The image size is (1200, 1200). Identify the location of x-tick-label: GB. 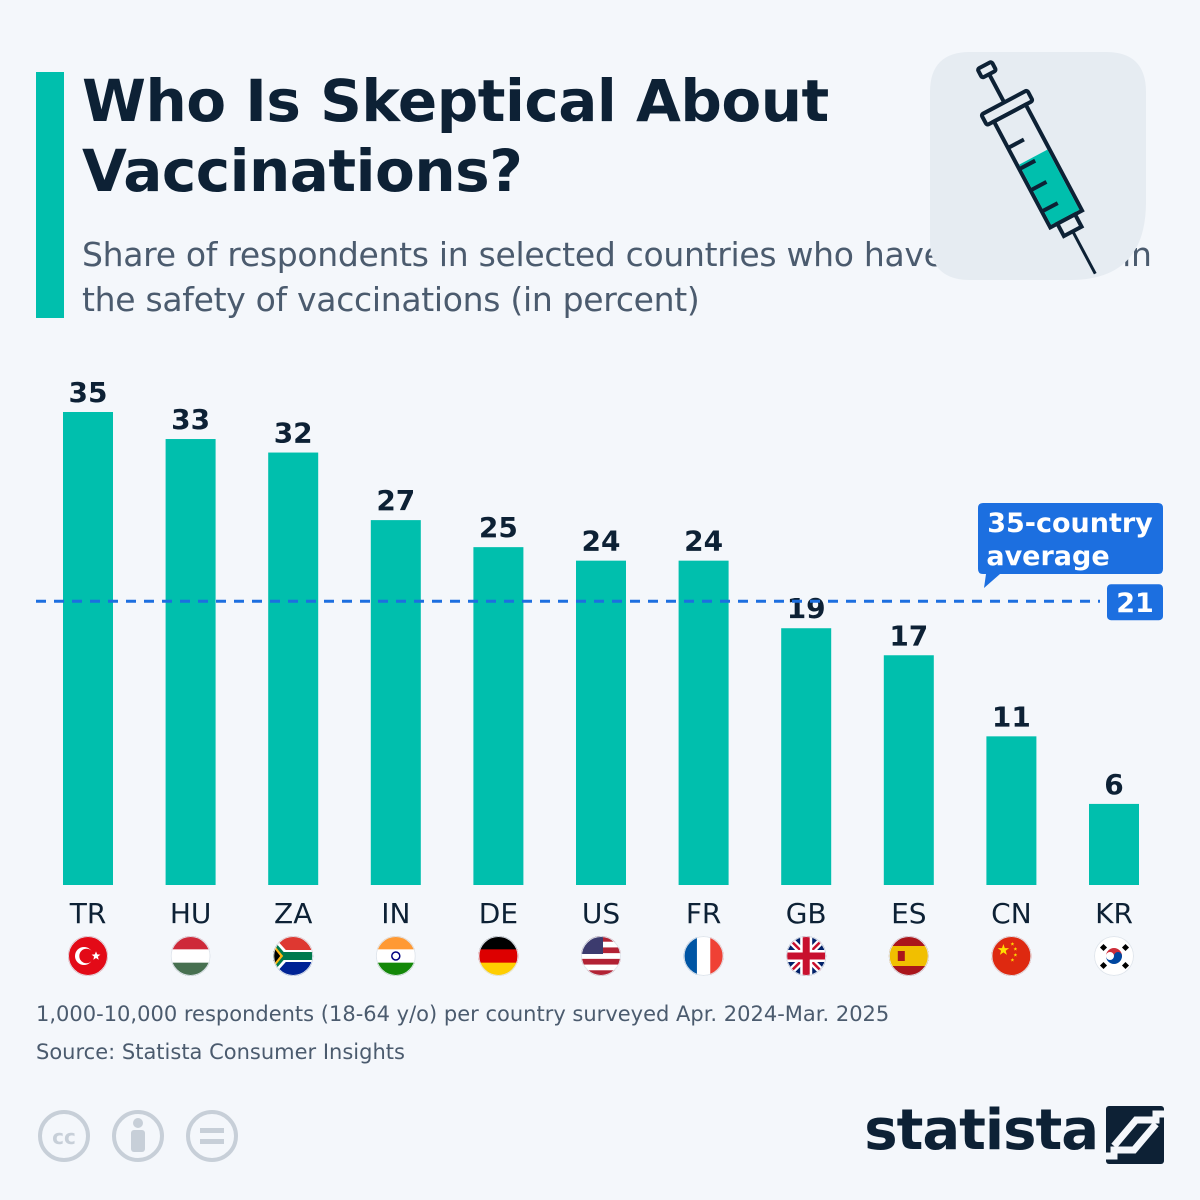
(806, 913).